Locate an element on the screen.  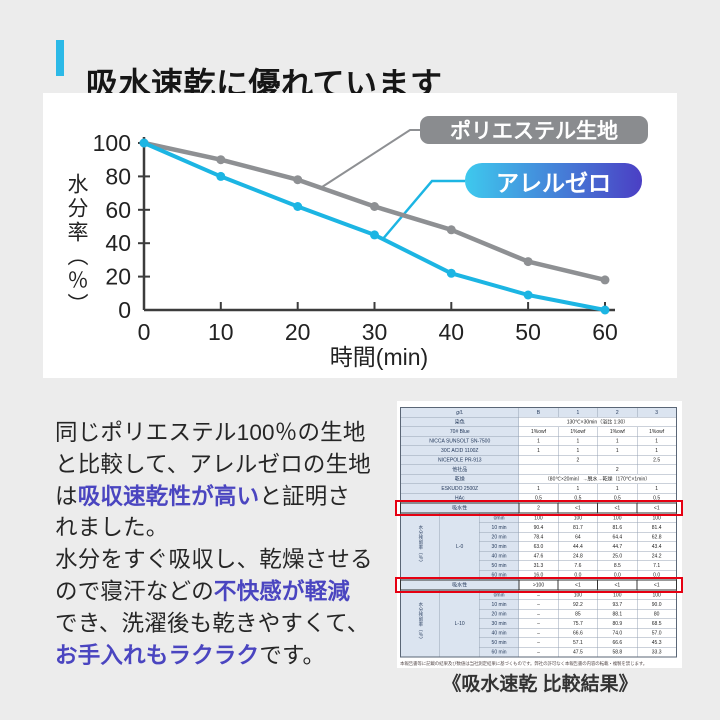
table-row: NICCA SUNSOLT SN-7500 1 1 1 1 is located at coordinates (538, 441).